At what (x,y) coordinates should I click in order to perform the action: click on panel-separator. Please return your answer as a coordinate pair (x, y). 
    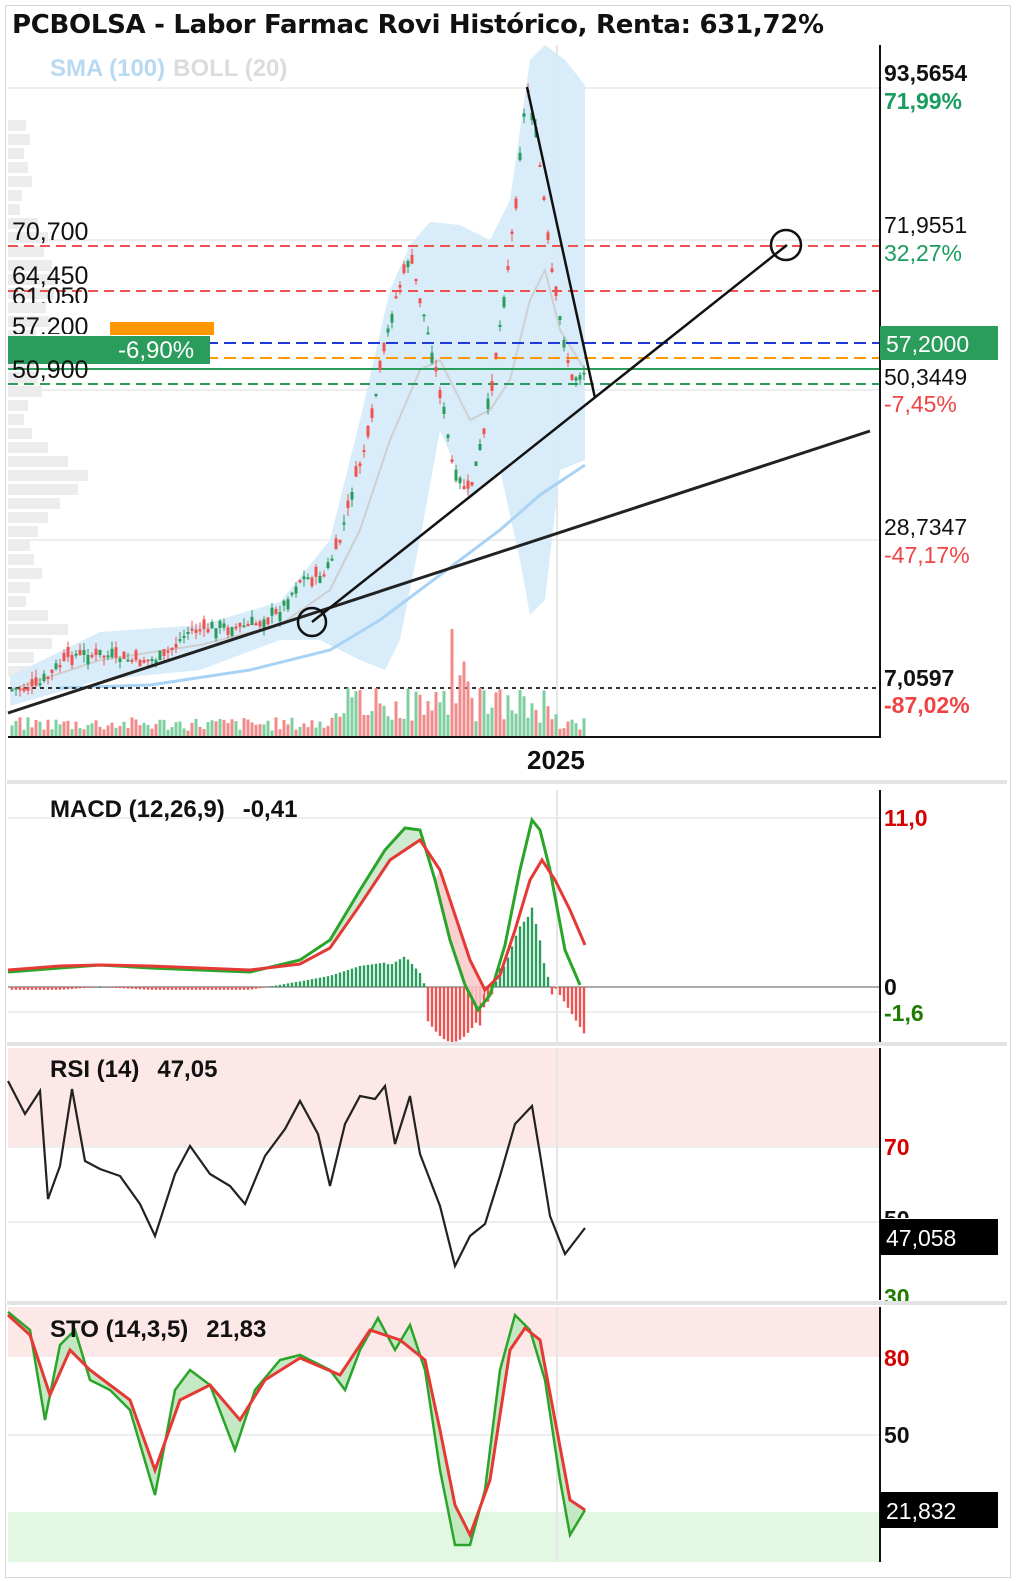
    Looking at the image, I should click on (507, 1044).